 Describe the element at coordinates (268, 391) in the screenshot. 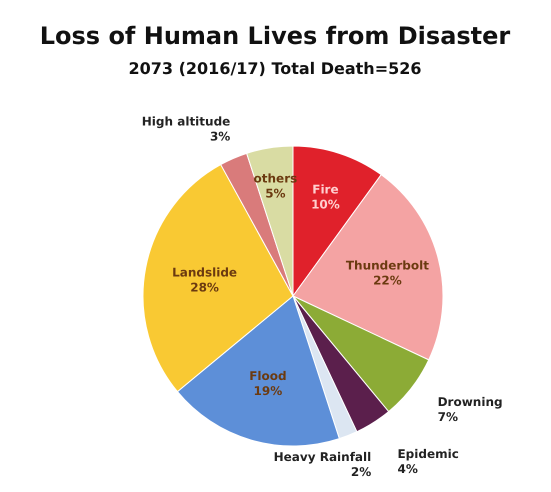

I see `data-label: 19%` at that location.